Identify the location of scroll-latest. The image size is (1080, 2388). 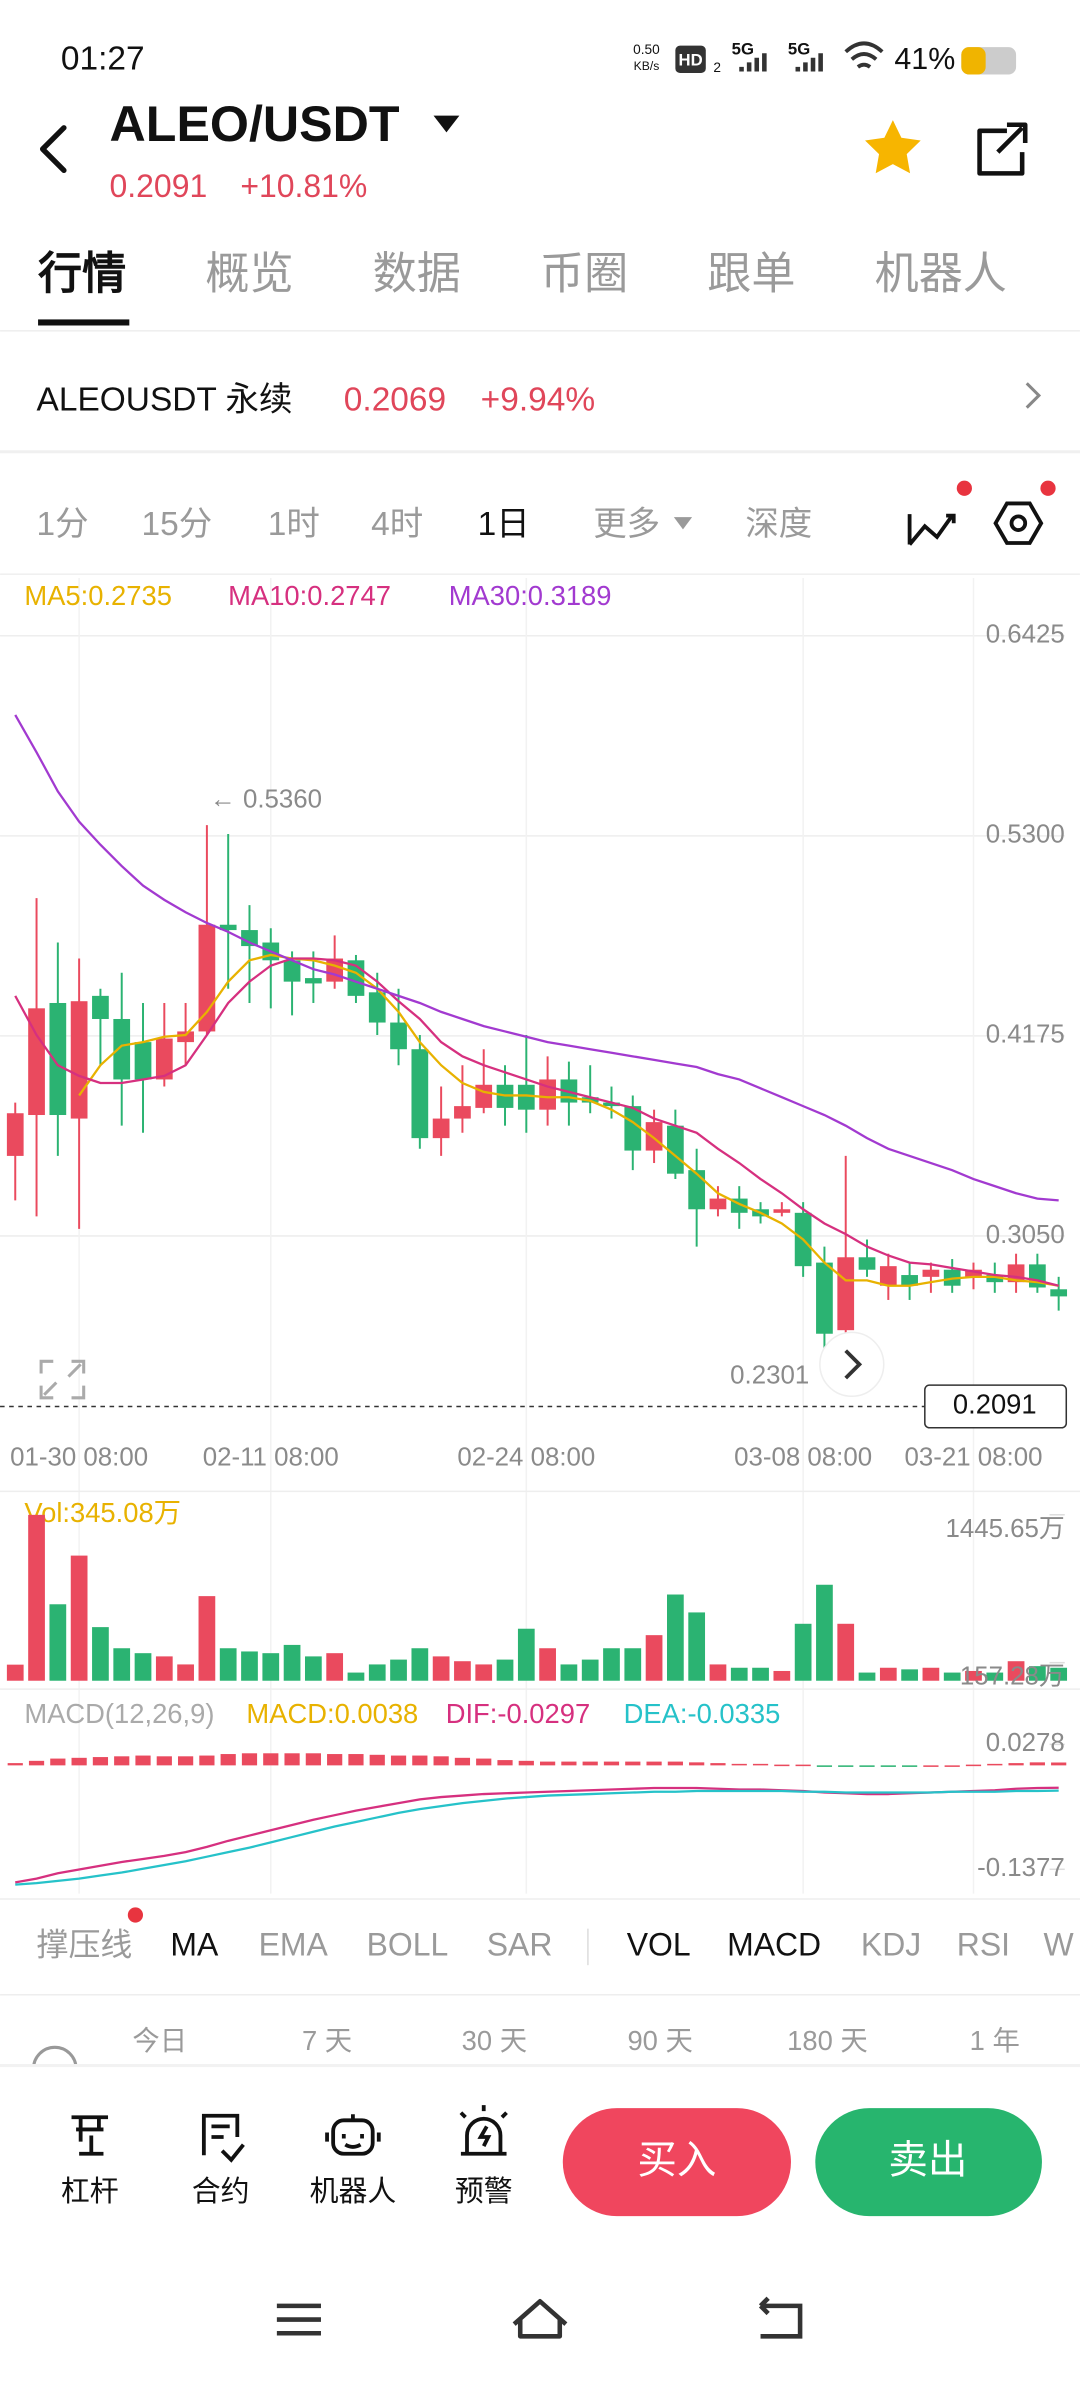
(852, 1364).